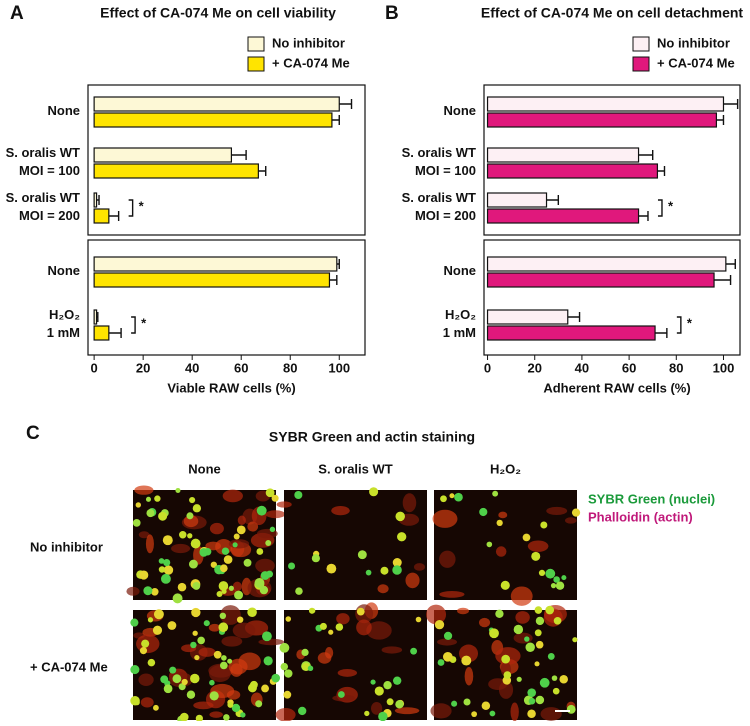 The image size is (750, 726). Describe the element at coordinates (204, 468) in the screenshot. I see `column-label: None` at that location.